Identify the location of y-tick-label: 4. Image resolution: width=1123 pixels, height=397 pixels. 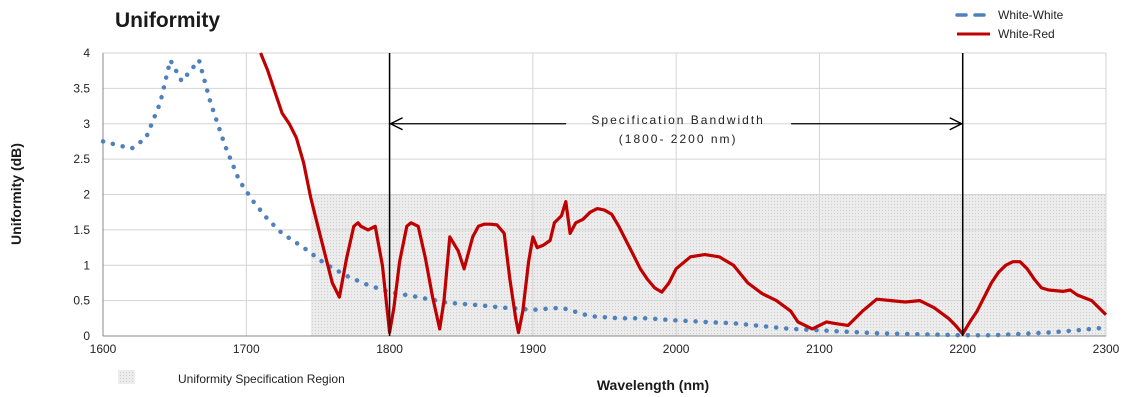
(86, 53).